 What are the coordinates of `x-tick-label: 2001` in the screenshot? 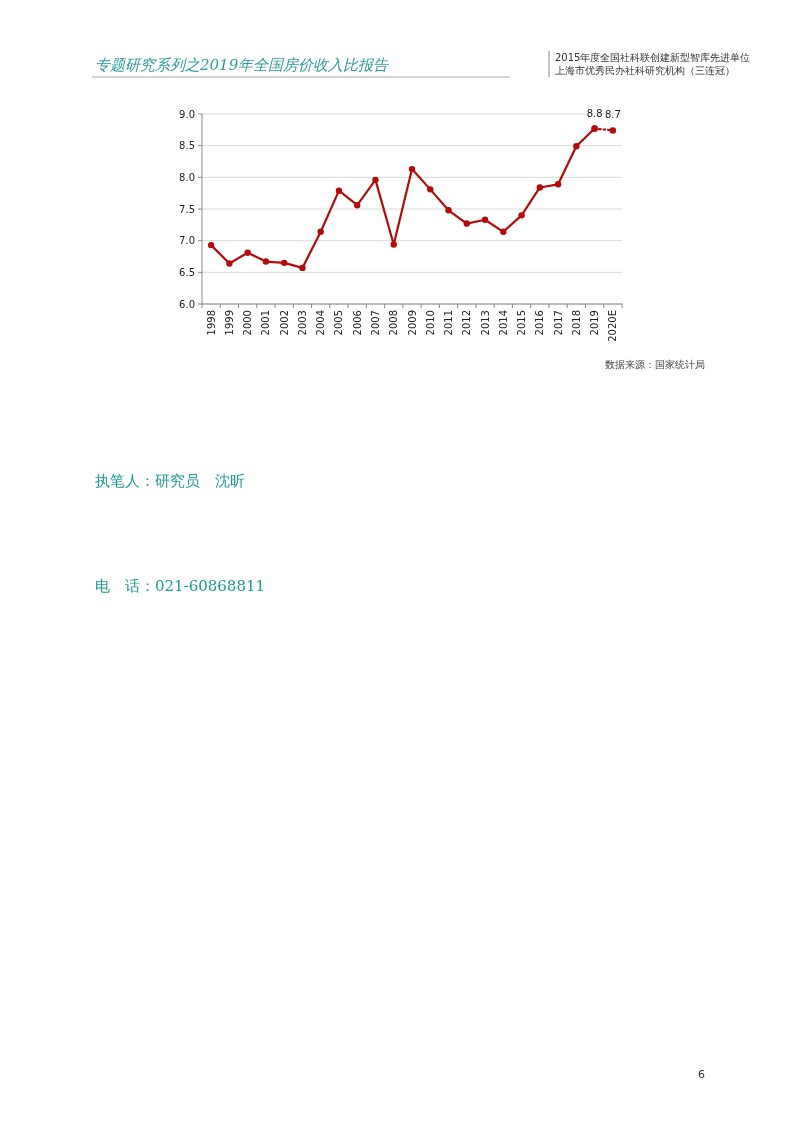 It's located at (266, 323).